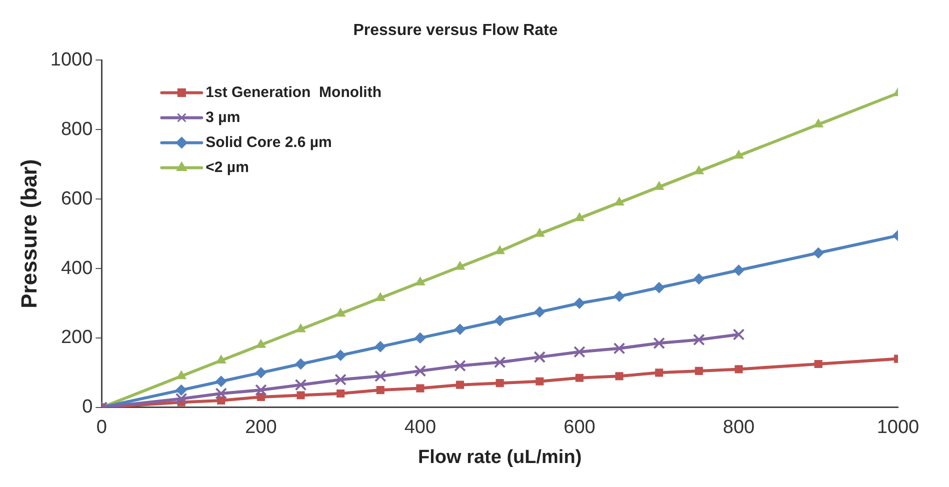 The height and width of the screenshot is (487, 949). What do you see at coordinates (580, 427) in the screenshot?
I see `x-tick-label: 600` at bounding box center [580, 427].